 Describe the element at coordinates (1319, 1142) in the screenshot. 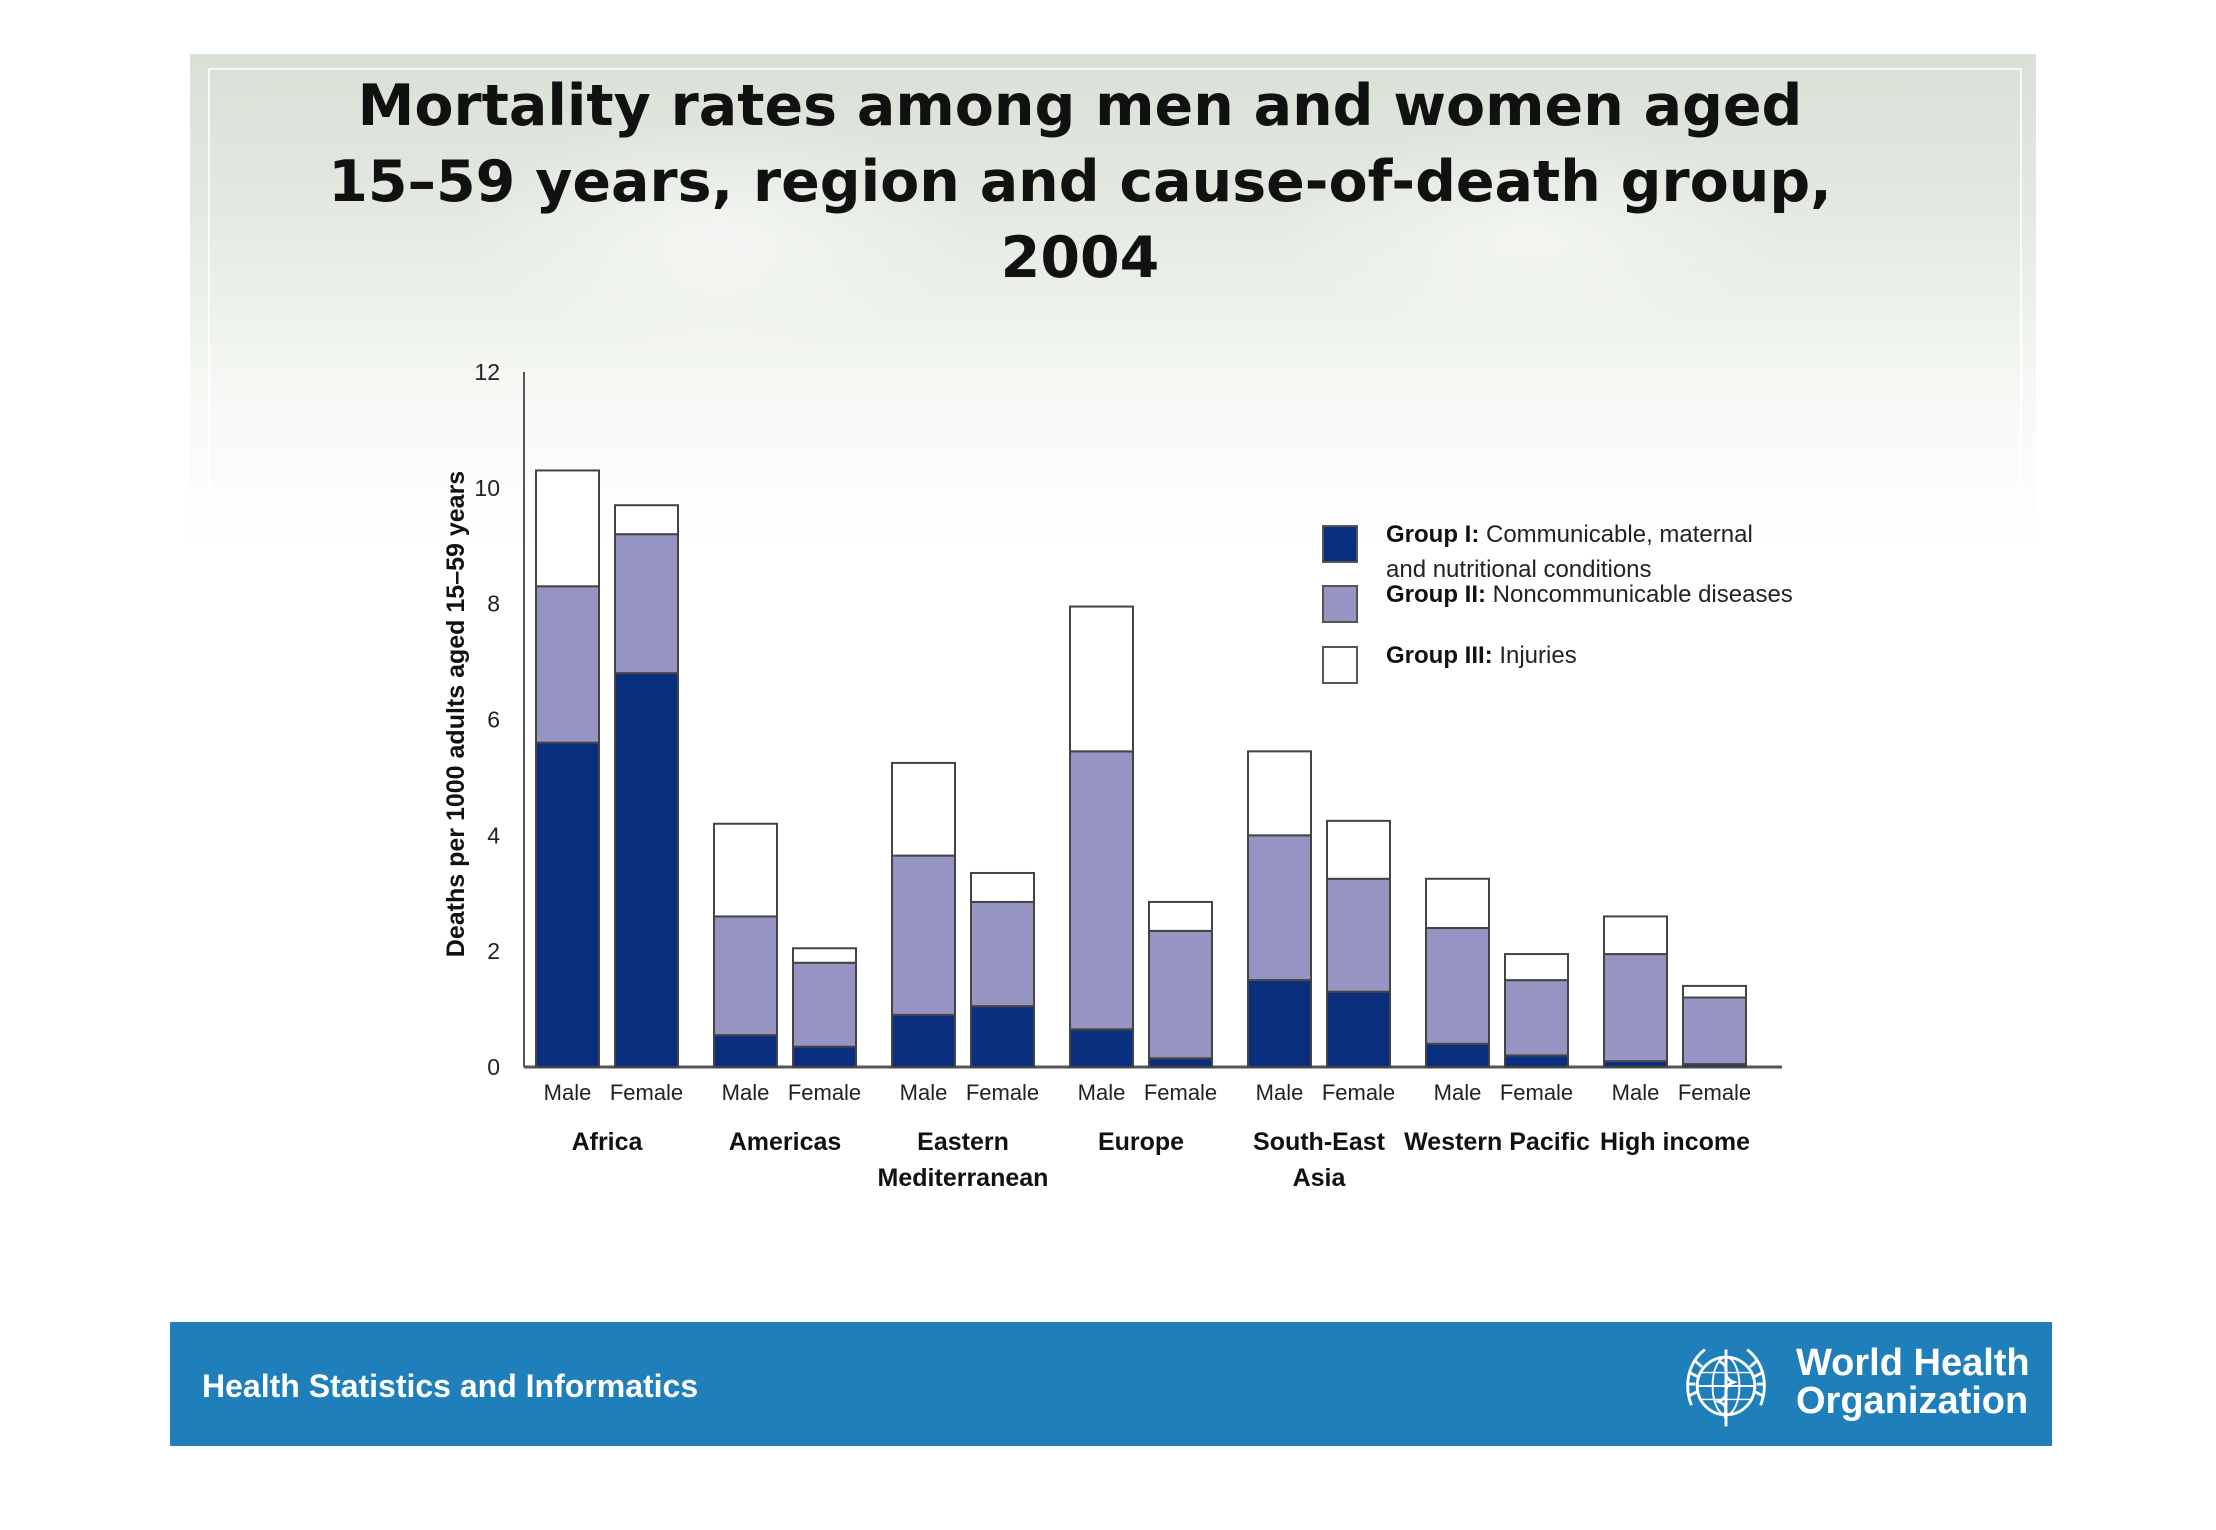

I see `region-label: South-East` at that location.